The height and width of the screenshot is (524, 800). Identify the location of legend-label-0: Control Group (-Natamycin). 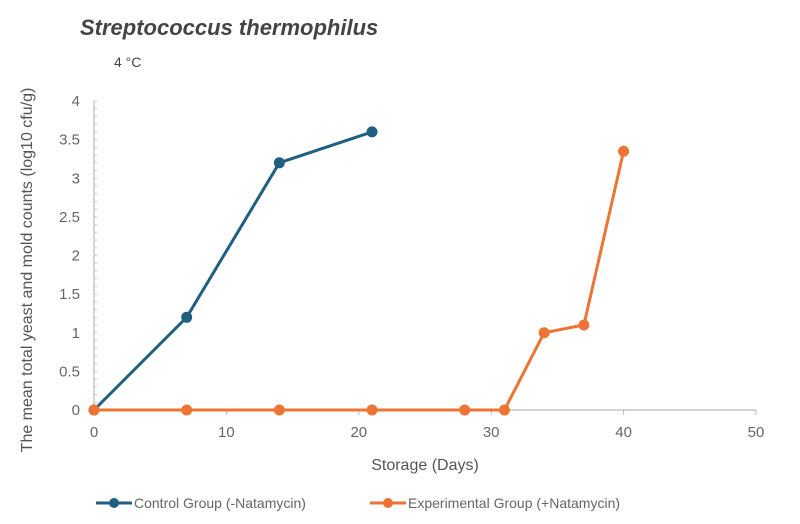
(220, 503).